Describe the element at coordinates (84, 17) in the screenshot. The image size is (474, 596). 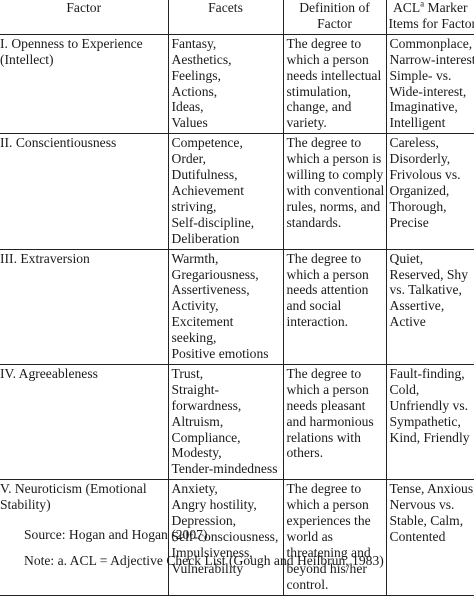
I see `header-factor: Factor` at that location.